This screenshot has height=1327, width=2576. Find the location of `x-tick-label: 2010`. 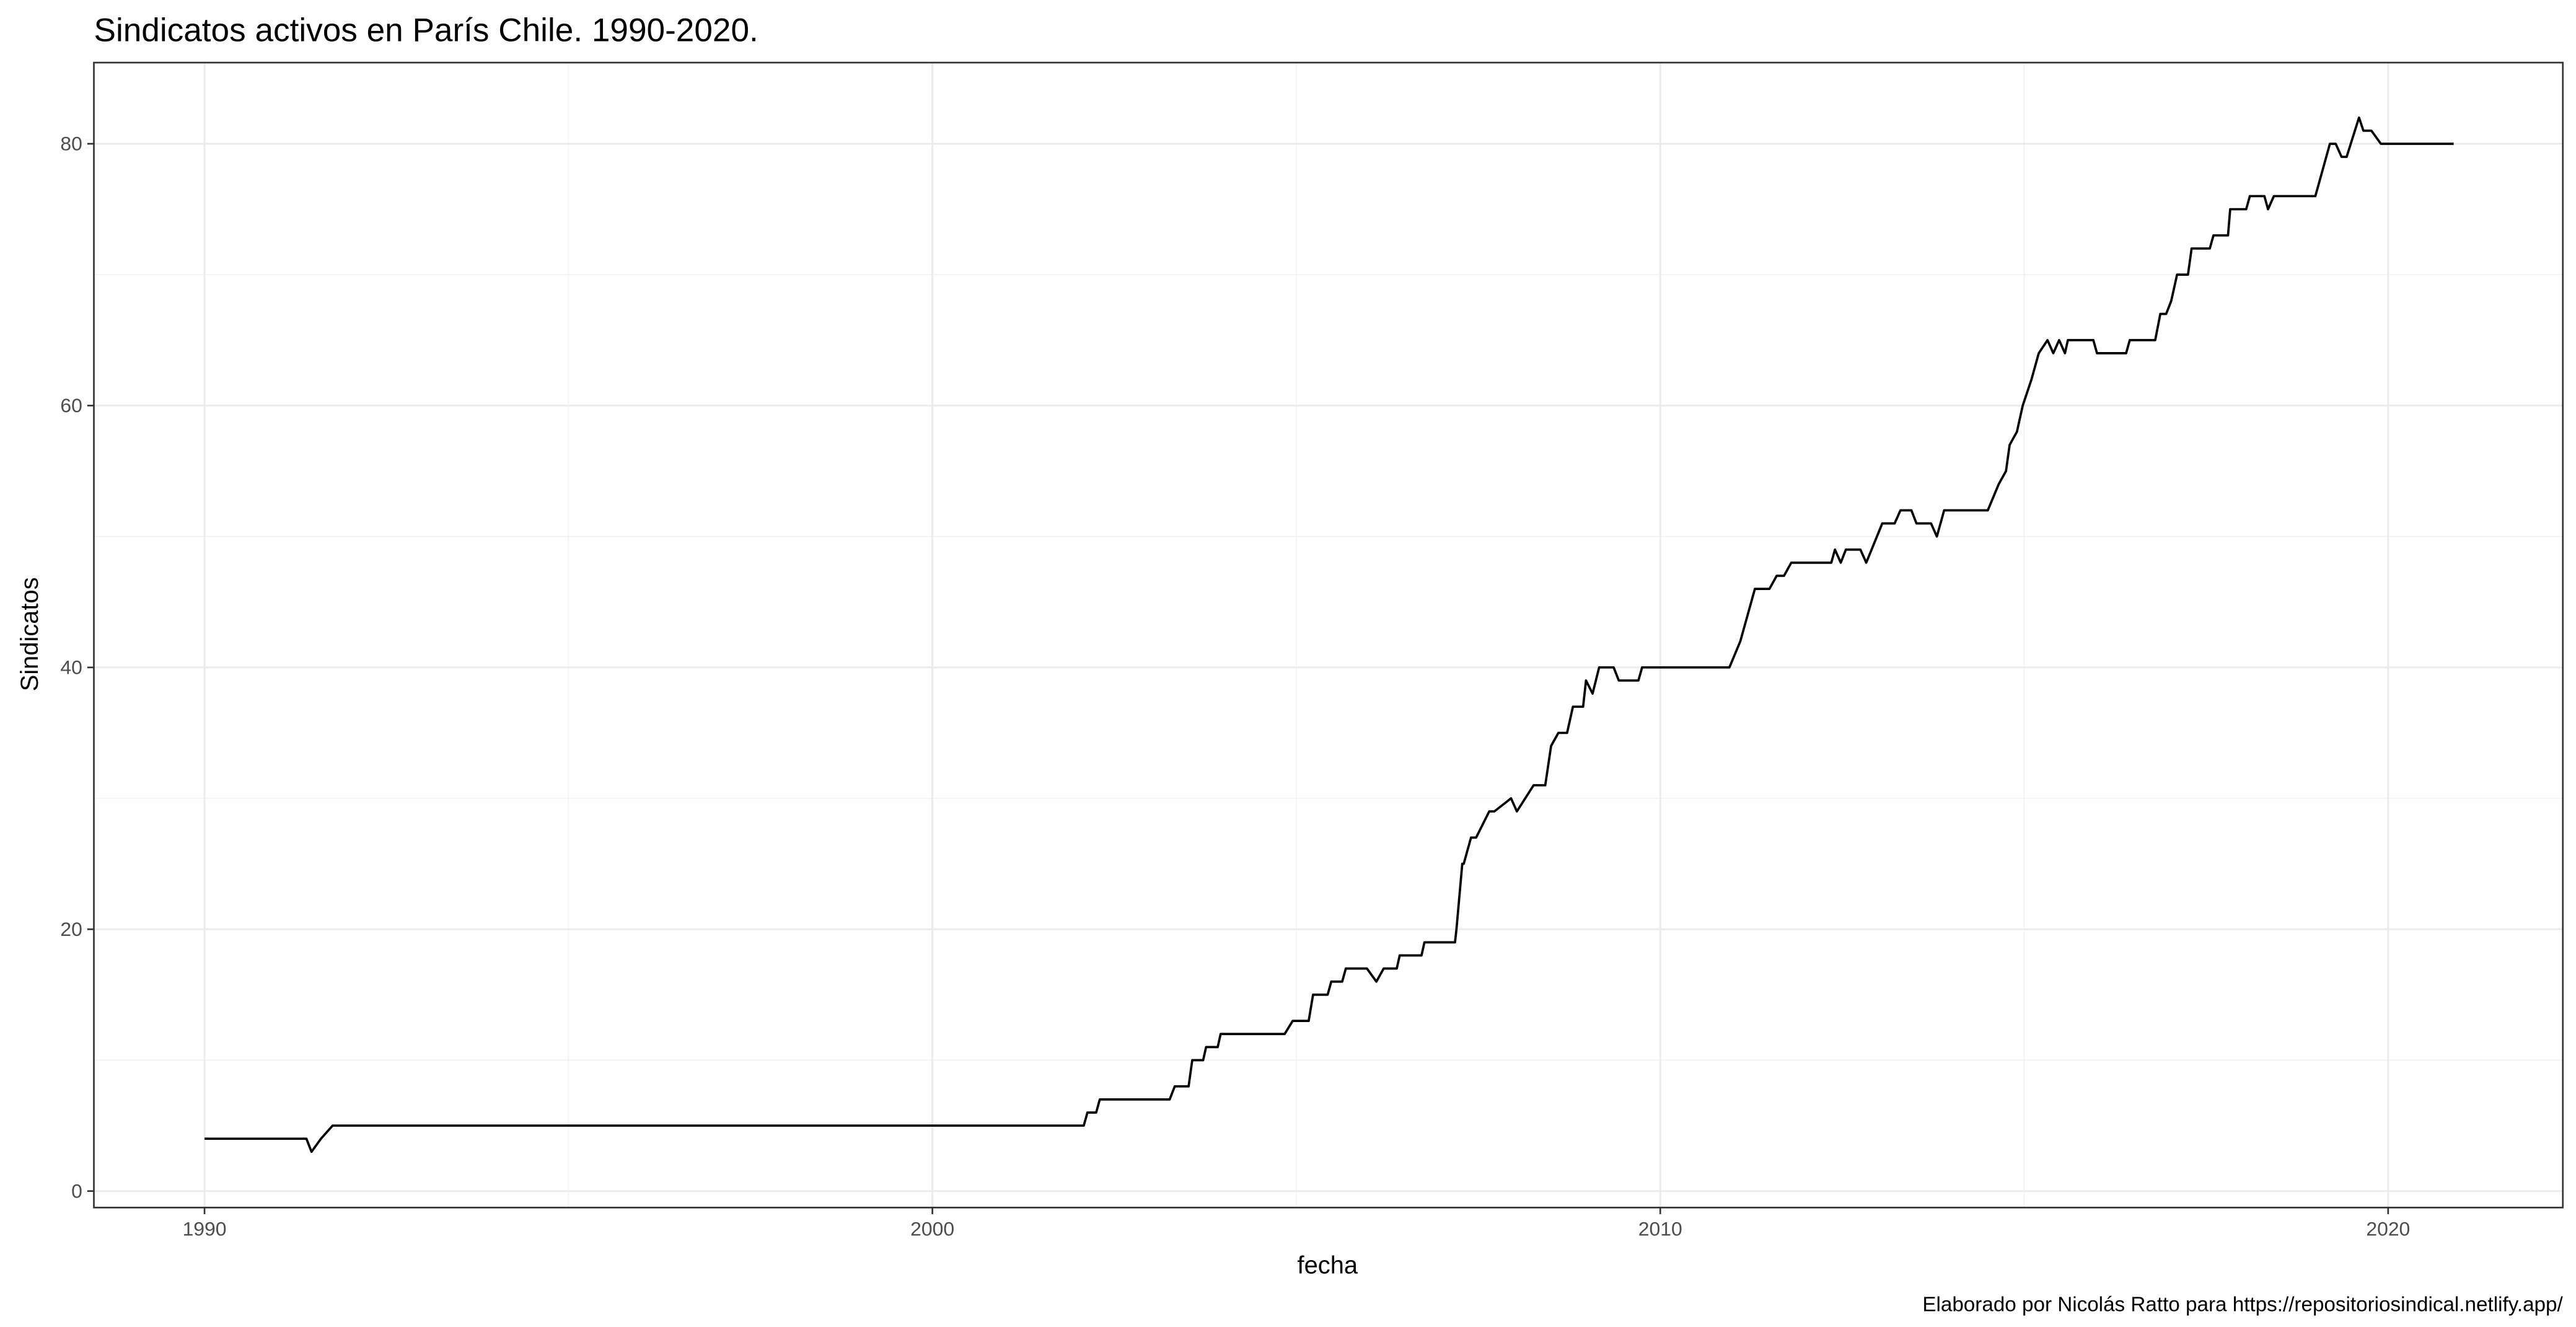

x-tick-label: 2010 is located at coordinates (1660, 1228).